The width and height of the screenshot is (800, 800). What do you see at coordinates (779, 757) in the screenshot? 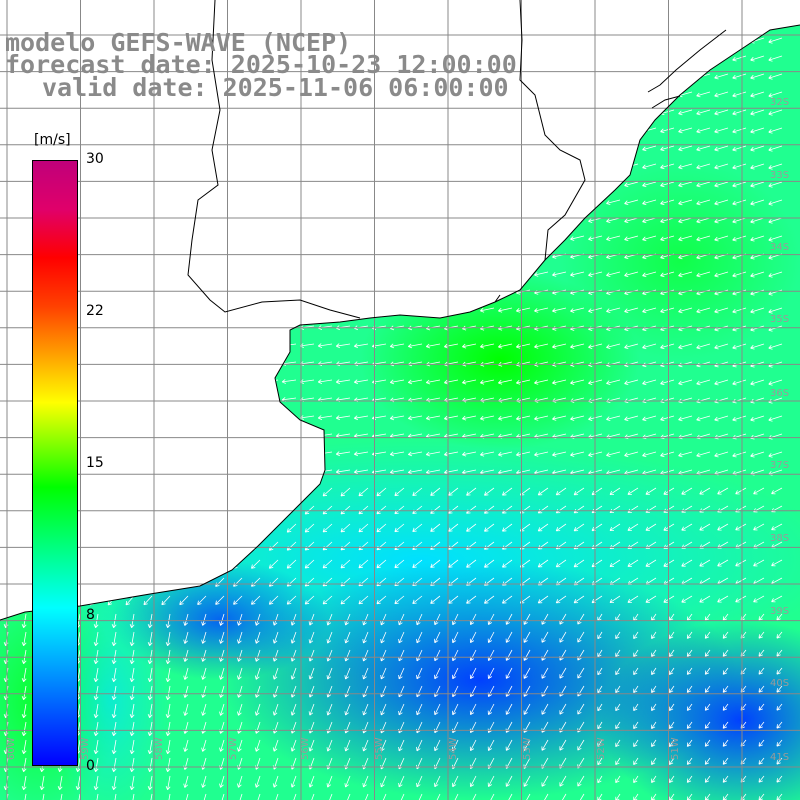
I see `lat-label: 41S` at bounding box center [779, 757].